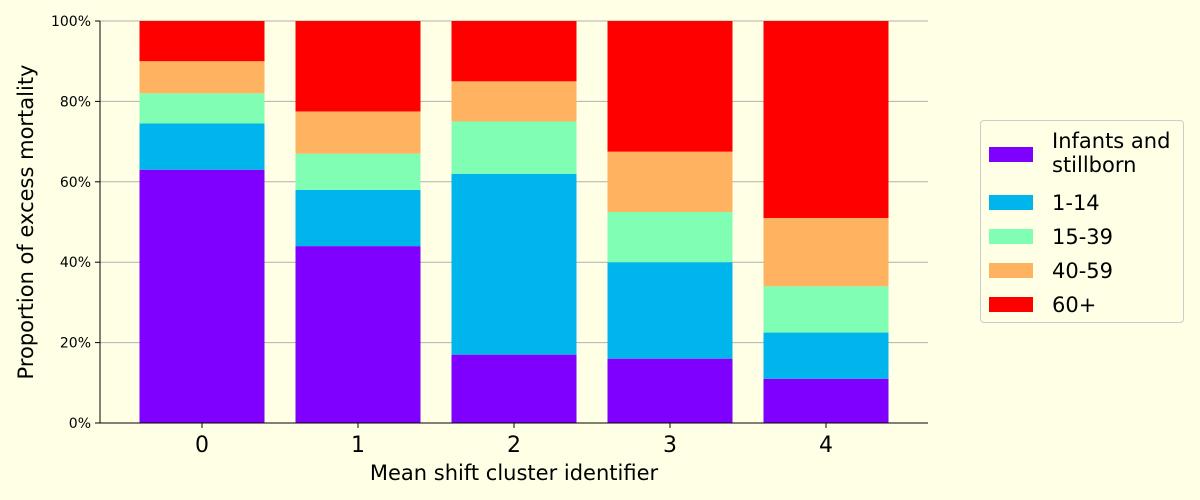  I want to click on legend-label: 60+, so click(1074, 305).